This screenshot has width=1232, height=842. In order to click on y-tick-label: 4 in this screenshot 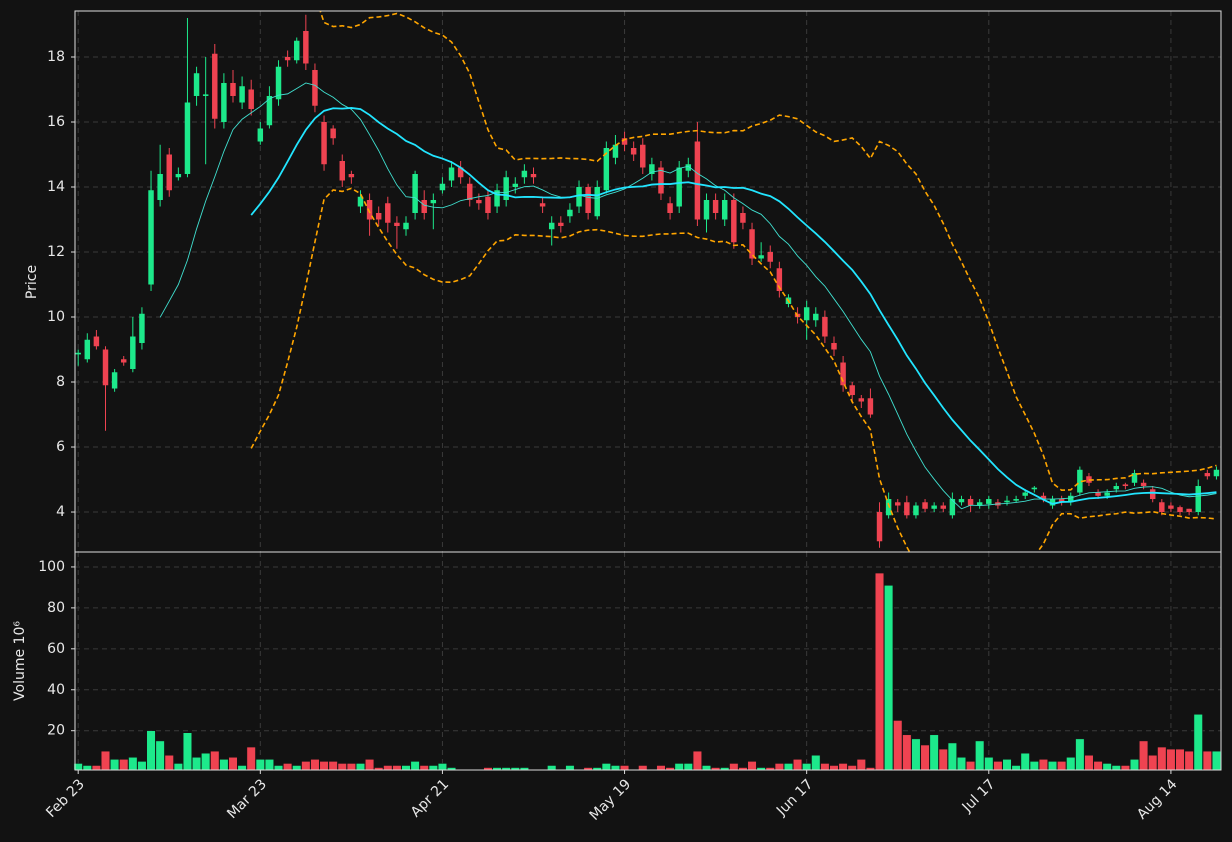, I will do `click(60, 512)`.